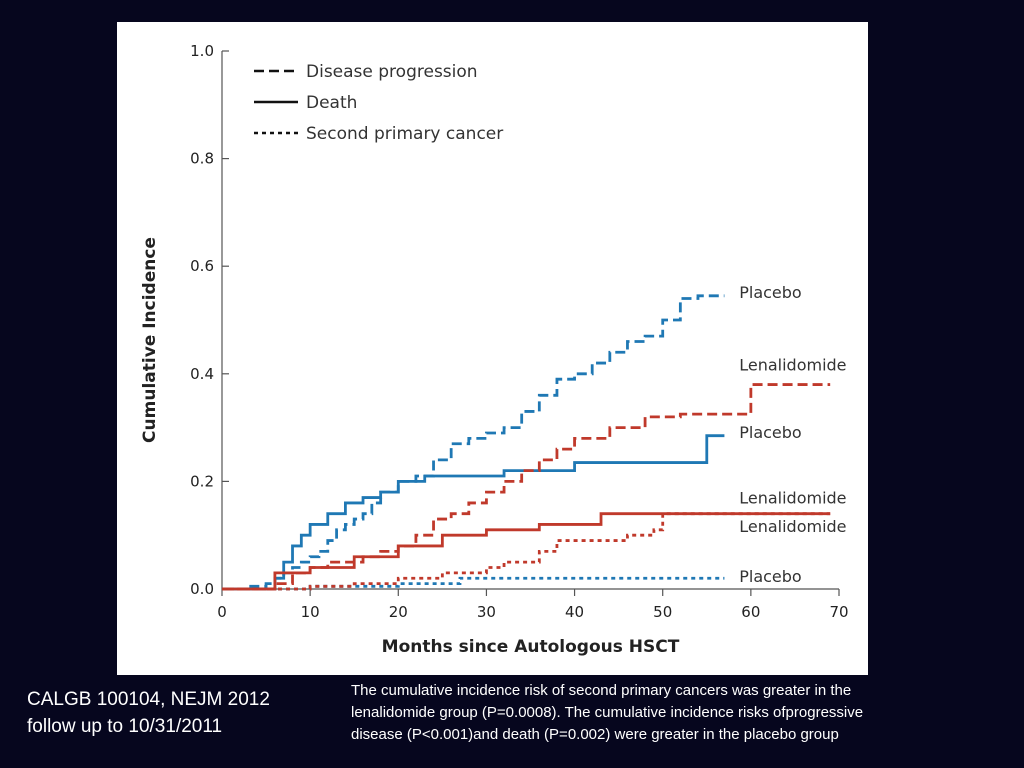 Image resolution: width=1024 pixels, height=768 pixels. I want to click on y-tick-label: 0.0, so click(202, 589).